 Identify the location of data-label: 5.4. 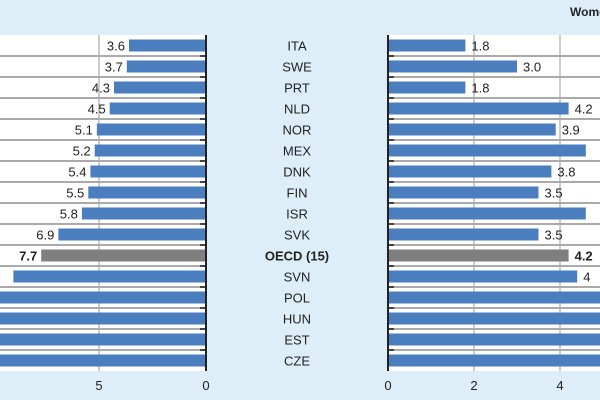
(77, 172).